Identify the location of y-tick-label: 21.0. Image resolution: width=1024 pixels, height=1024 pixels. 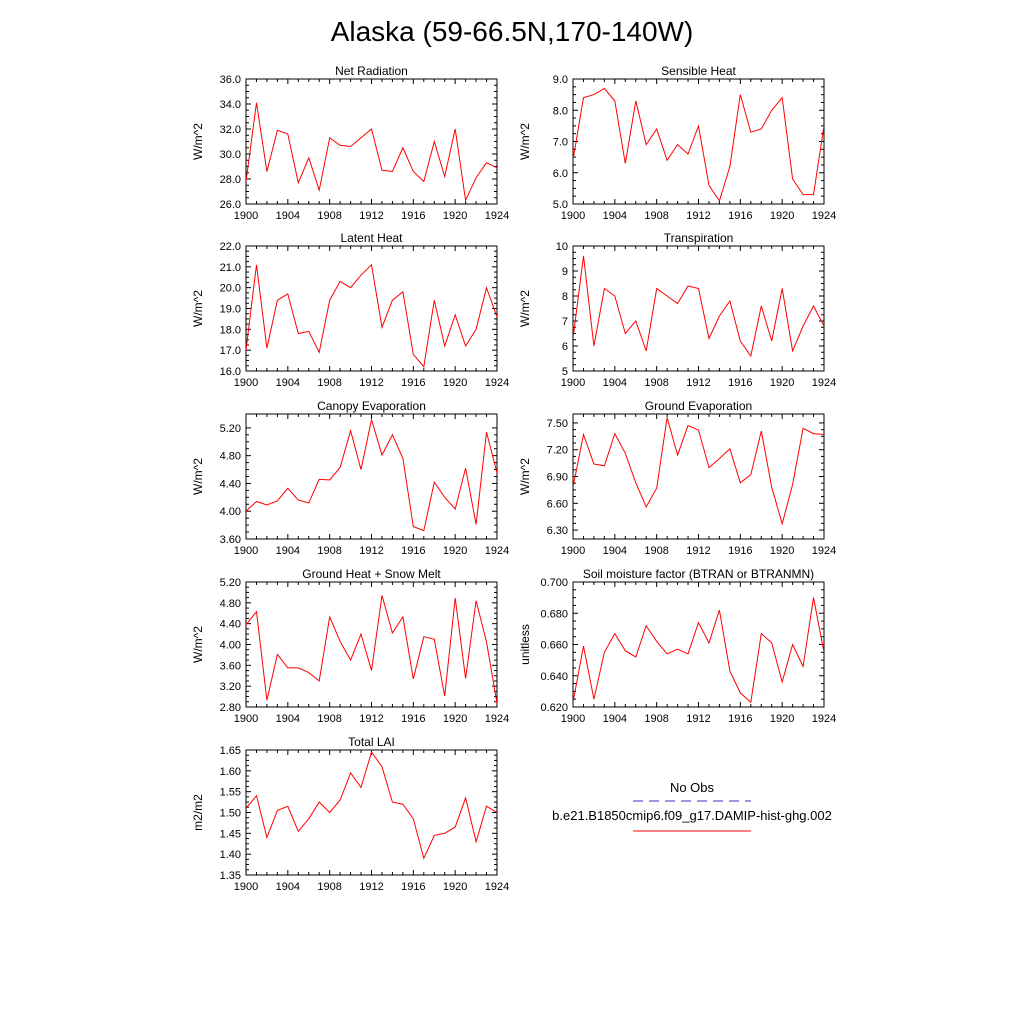
(230, 268).